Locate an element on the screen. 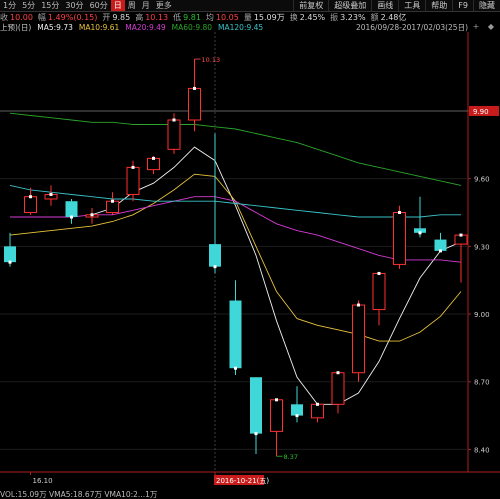 Image resolution: width=500 pixels, height=499 pixels. ma-line-ma60 is located at coordinates (235, 149).